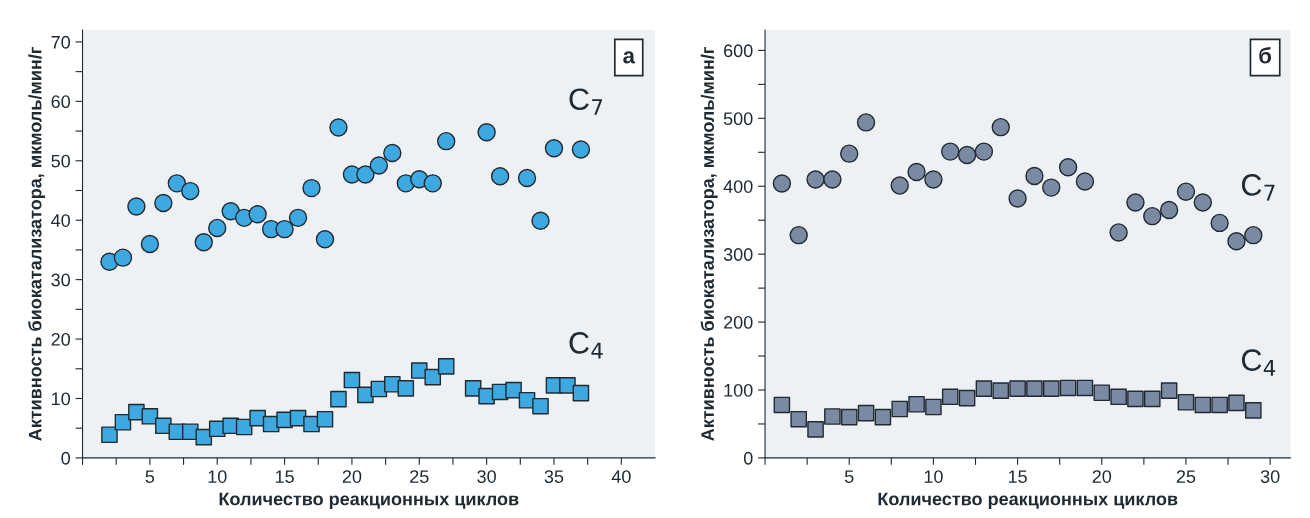 The width and height of the screenshot is (1310, 518). Describe the element at coordinates (61, 280) in the screenshot. I see `y-tick-label: 30` at that location.